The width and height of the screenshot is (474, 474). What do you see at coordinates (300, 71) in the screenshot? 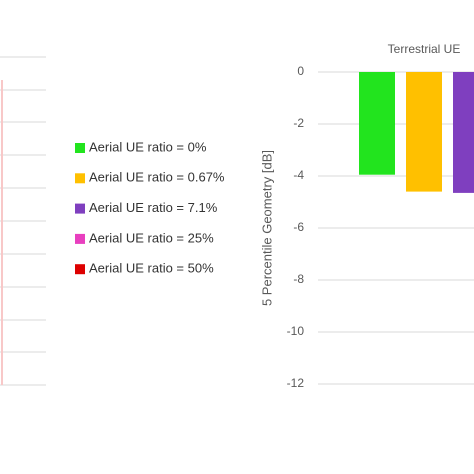
I see `y-tick-label: 0` at bounding box center [300, 71].